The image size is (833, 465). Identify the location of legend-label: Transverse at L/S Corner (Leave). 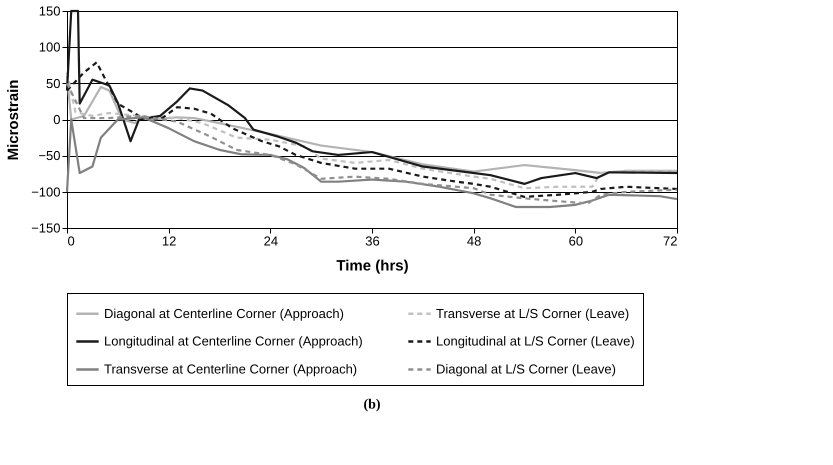
(533, 313).